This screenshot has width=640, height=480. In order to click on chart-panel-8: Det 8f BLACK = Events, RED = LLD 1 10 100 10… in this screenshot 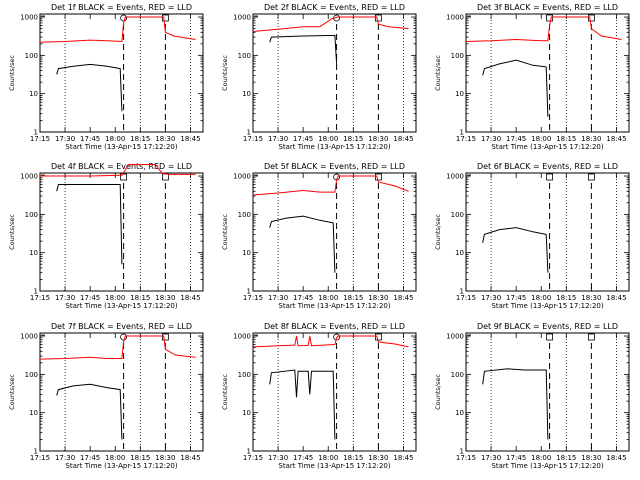, I will do `click(319, 396)`.